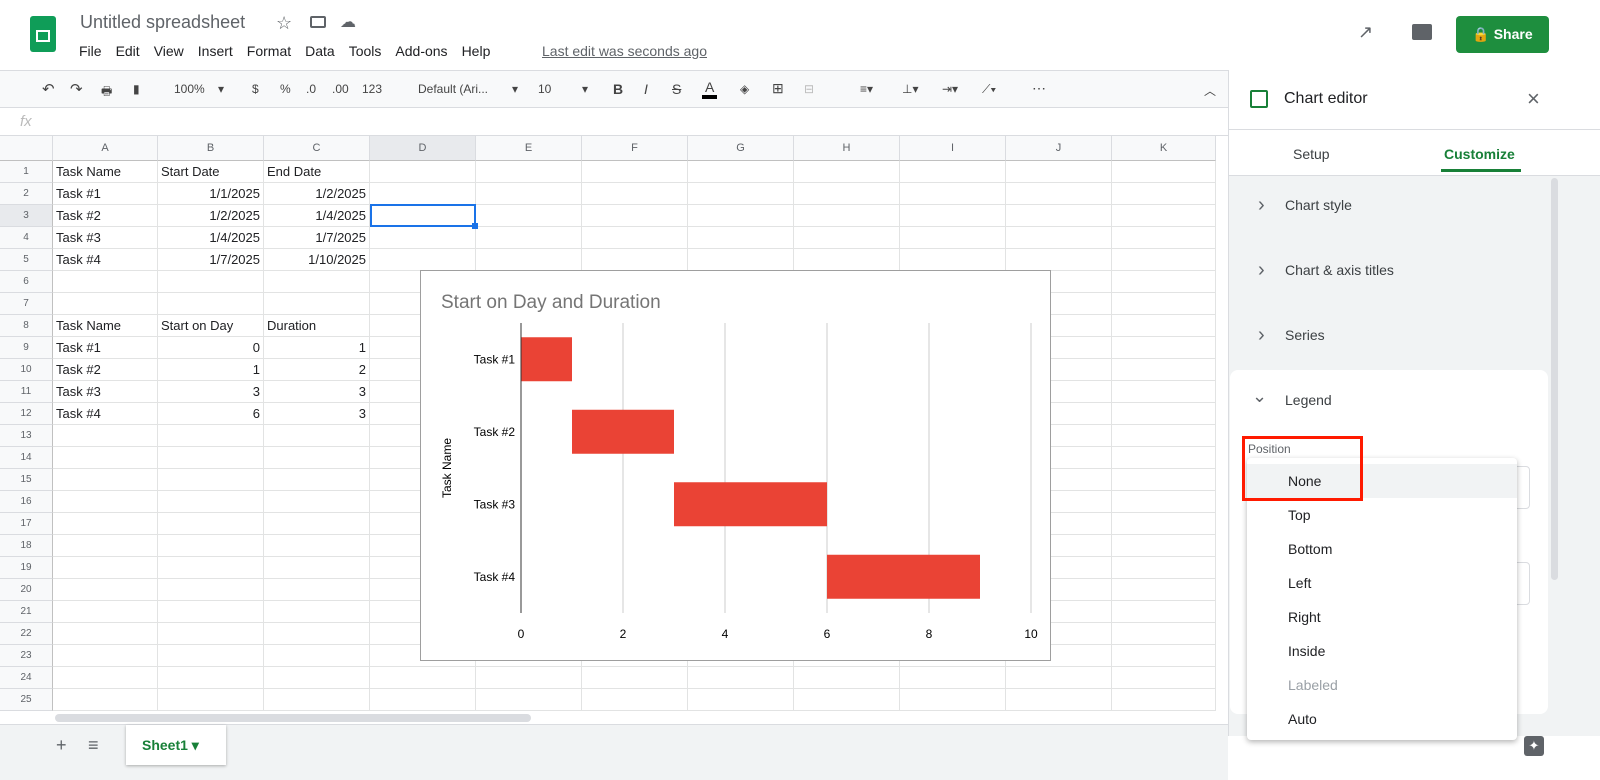  Describe the element at coordinates (1302, 719) in the screenshot. I see `option-auto: Auto` at that location.